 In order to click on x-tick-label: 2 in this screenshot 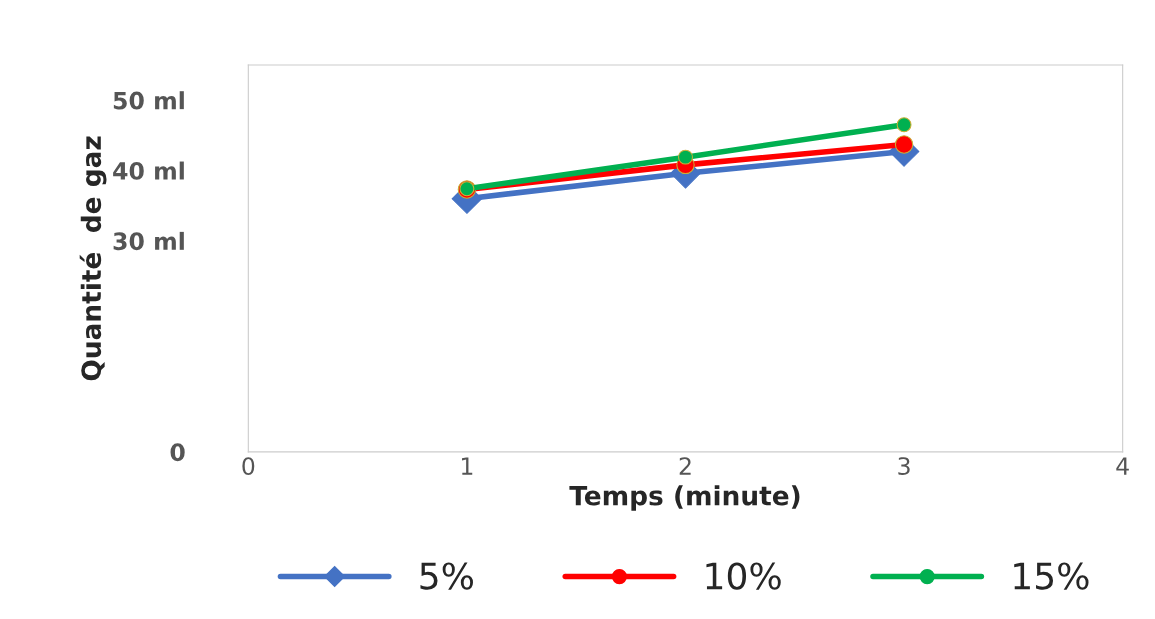, I will do `click(685, 466)`.